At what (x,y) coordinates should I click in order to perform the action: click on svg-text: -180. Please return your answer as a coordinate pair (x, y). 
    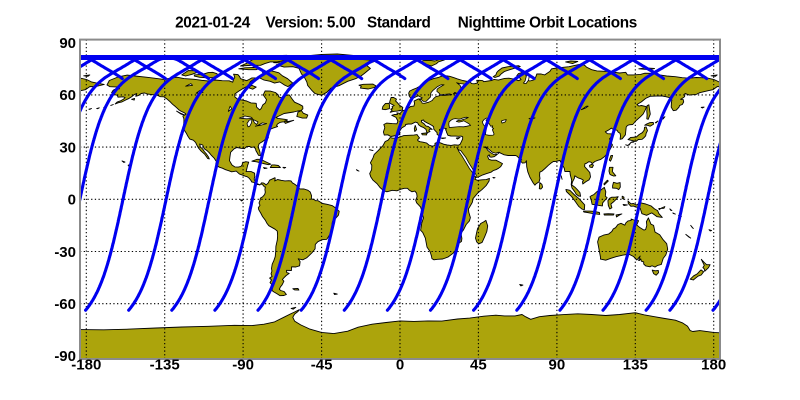
    Looking at the image, I should click on (86, 365).